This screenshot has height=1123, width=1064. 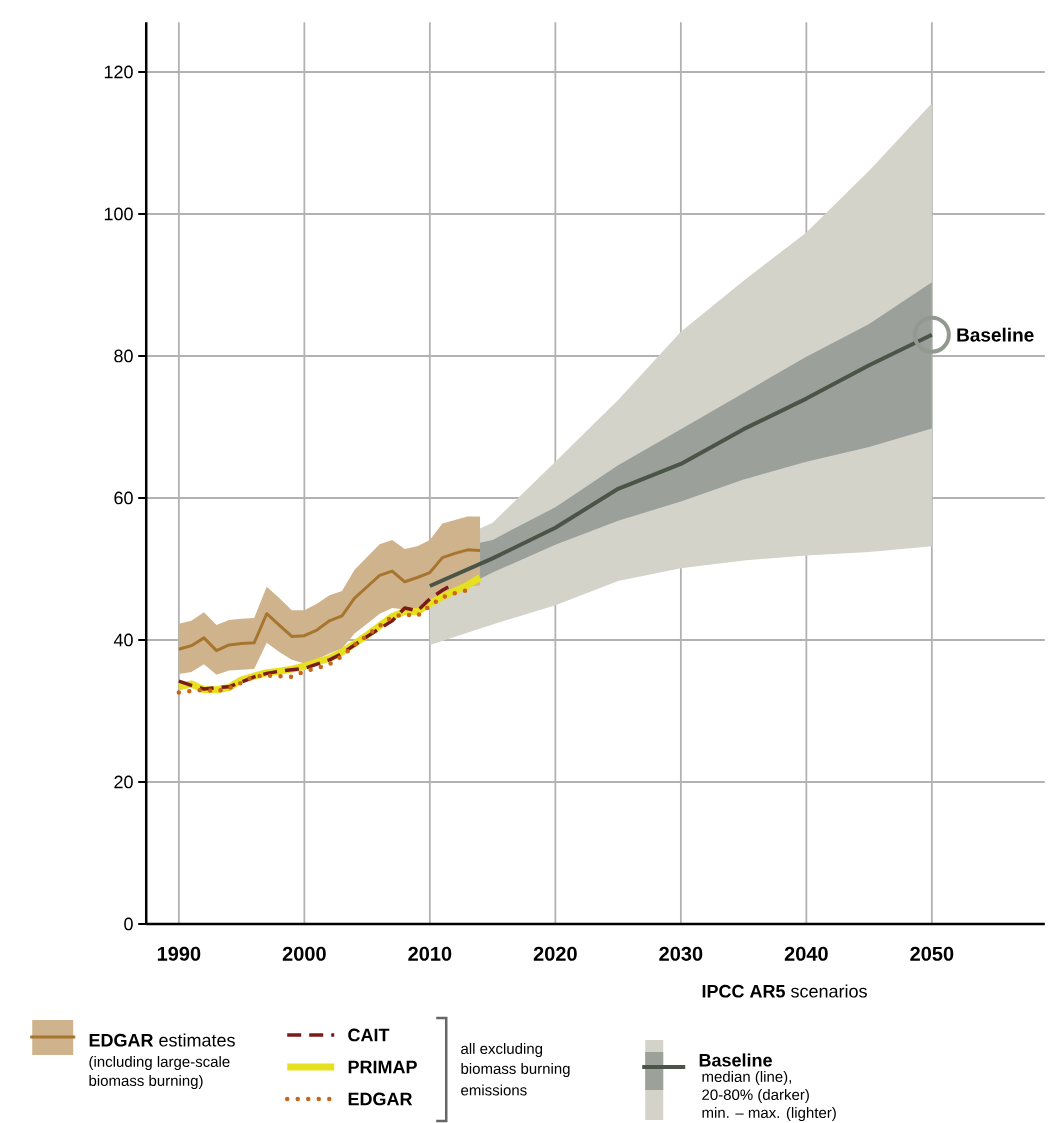 What do you see at coordinates (162, 1040) in the screenshot?
I see `legend-label: EDGAR estimates` at bounding box center [162, 1040].